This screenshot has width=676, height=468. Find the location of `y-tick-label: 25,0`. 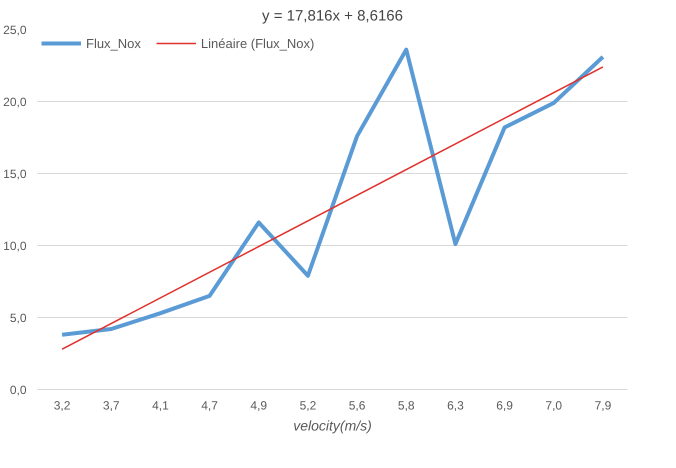

y-tick-label: 25,0 is located at coordinates (15, 30).